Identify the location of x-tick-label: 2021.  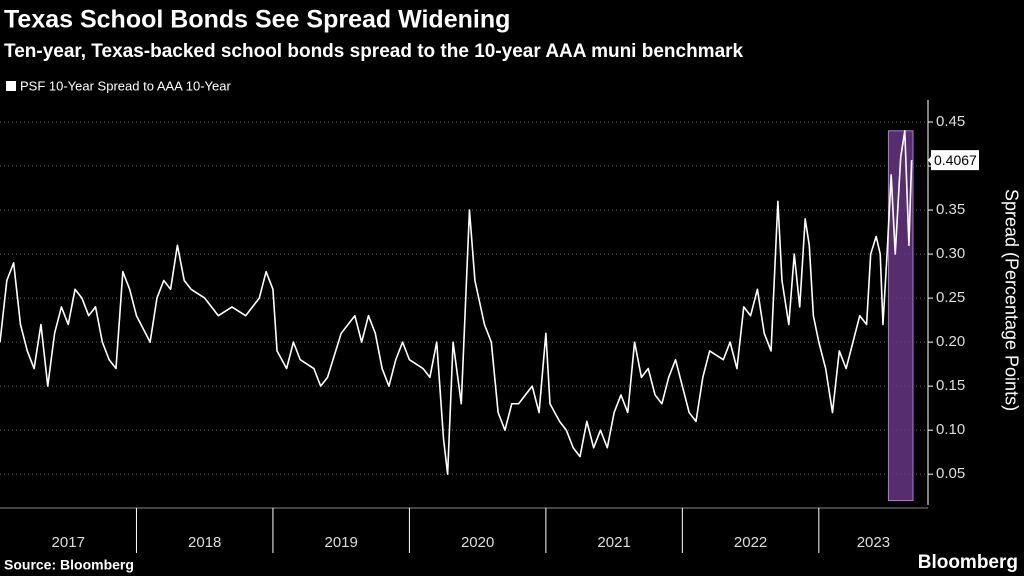
(613, 542).